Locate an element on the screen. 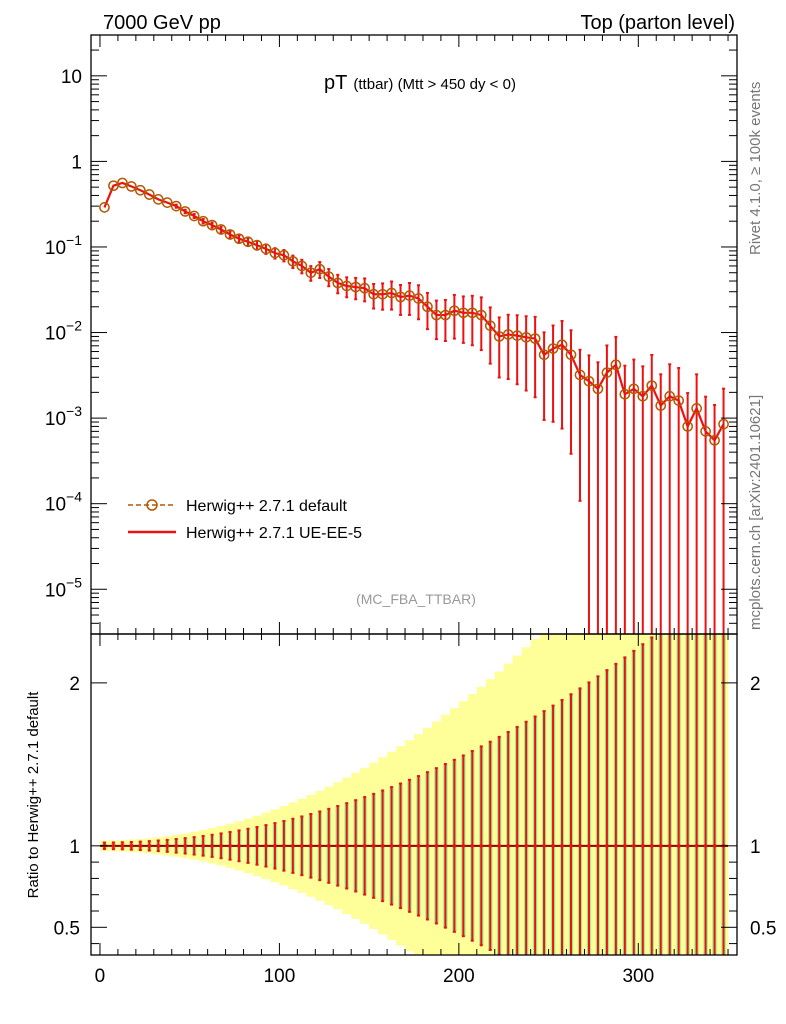 The height and width of the screenshot is (1024, 786). legend-default-marker is located at coordinates (152, 505).